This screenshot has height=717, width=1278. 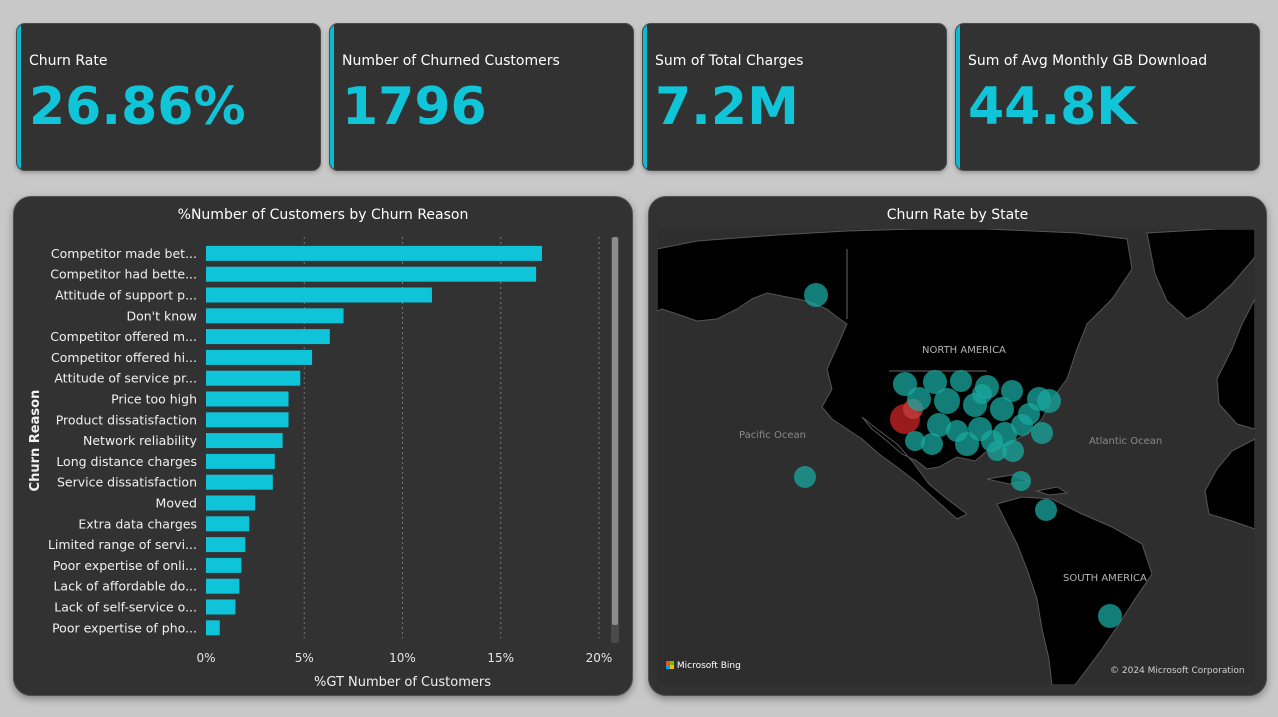 I want to click on y-axis-title: Churn Reason, so click(x=35, y=441).